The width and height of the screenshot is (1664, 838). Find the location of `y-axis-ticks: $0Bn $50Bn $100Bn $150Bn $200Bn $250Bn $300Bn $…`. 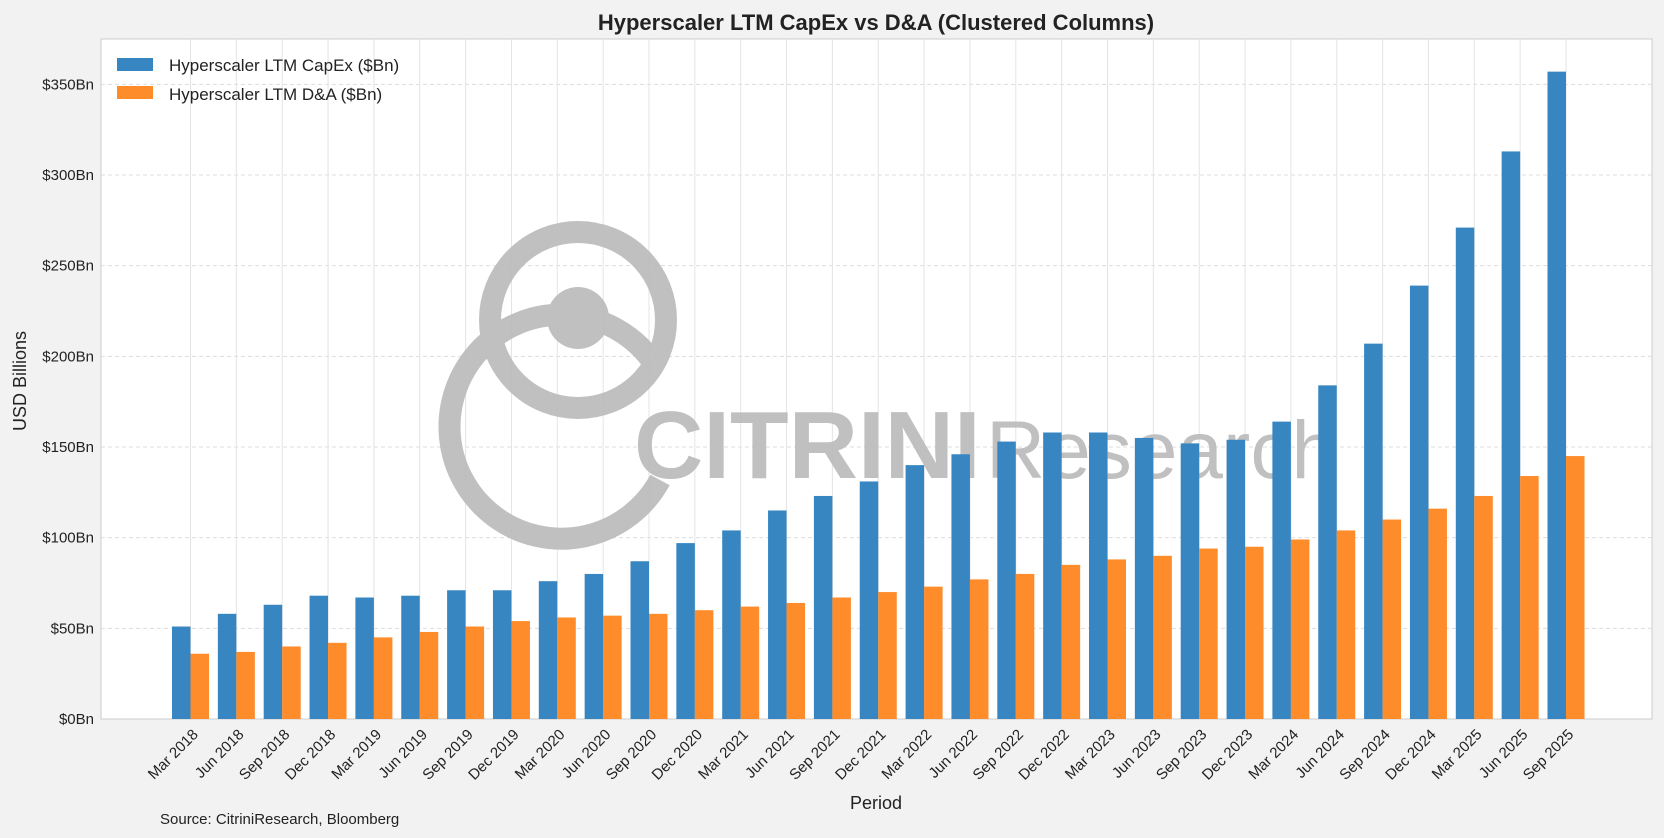

y-axis-ticks: $0Bn $50Bn $100Bn $150Bn $200Bn $250Bn $300Bn $… is located at coordinates (68, 402).